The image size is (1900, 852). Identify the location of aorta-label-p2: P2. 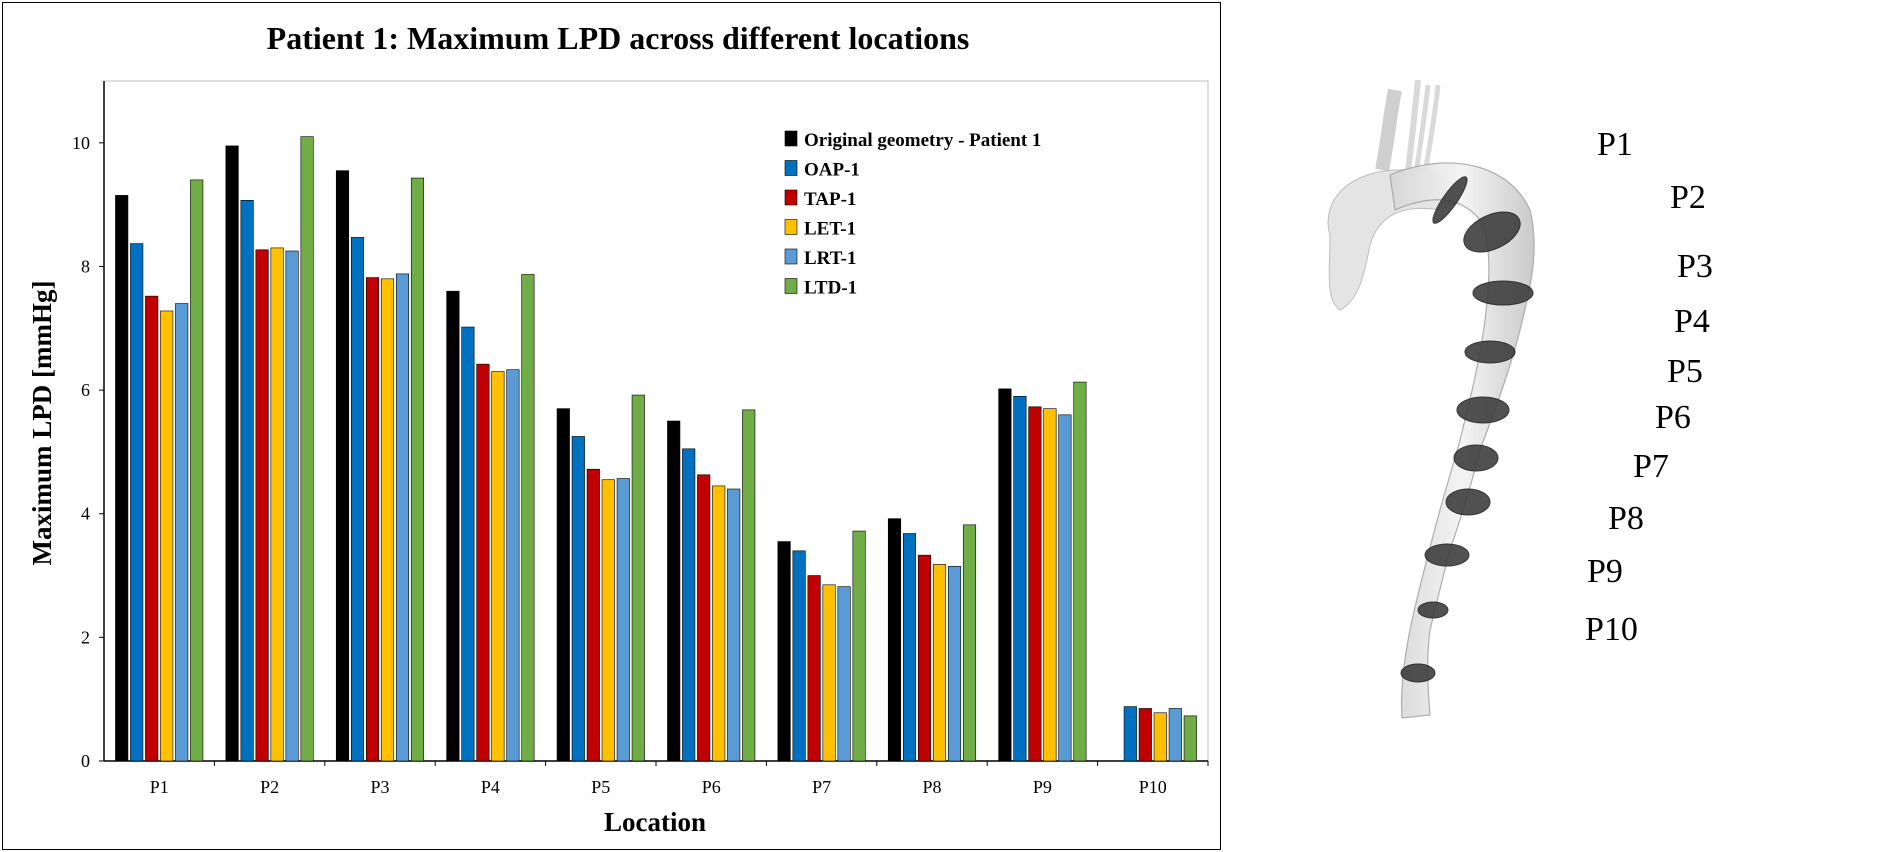
(1688, 197).